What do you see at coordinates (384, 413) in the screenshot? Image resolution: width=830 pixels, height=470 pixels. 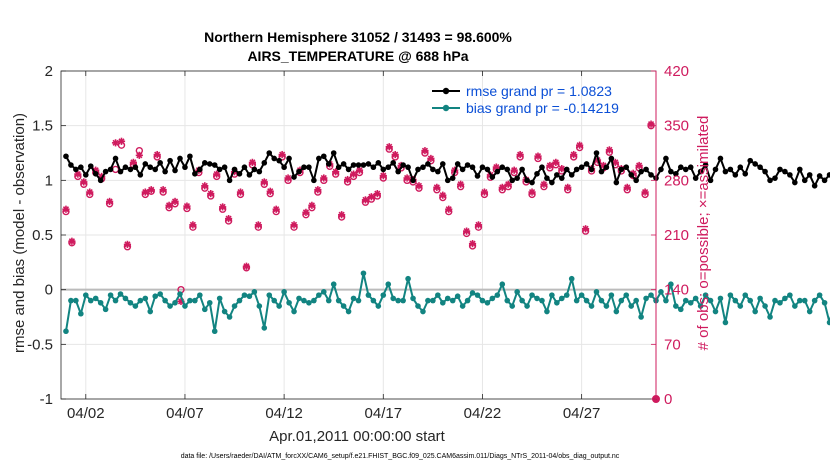 I see `x-tick-label: 04/17` at bounding box center [384, 413].